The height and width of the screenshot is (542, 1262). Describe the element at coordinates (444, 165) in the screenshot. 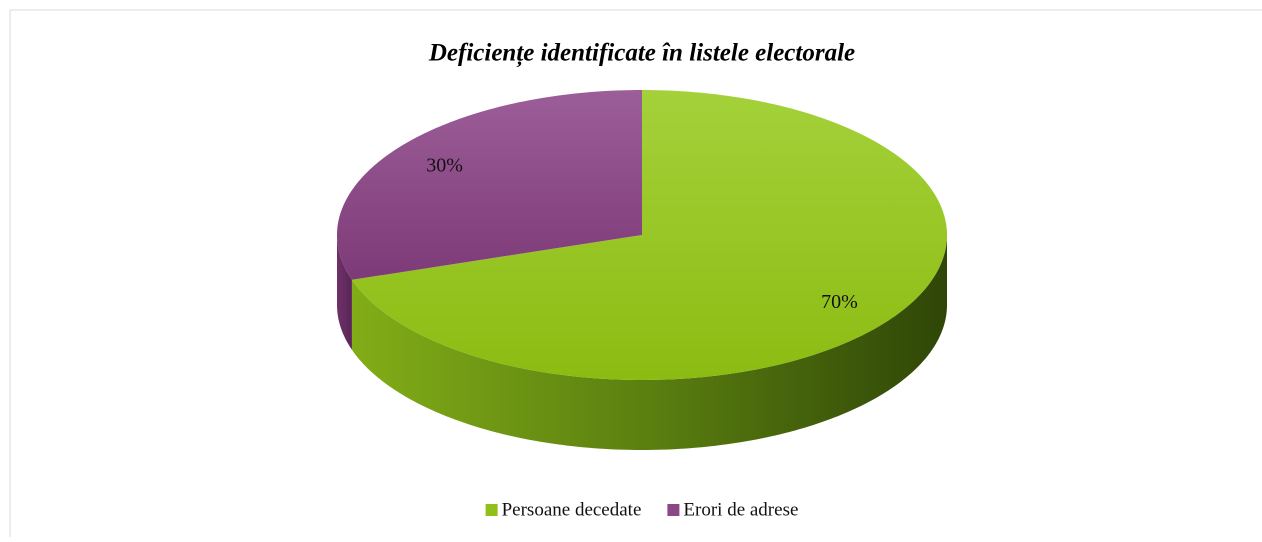

I see `data-label: 30%` at that location.